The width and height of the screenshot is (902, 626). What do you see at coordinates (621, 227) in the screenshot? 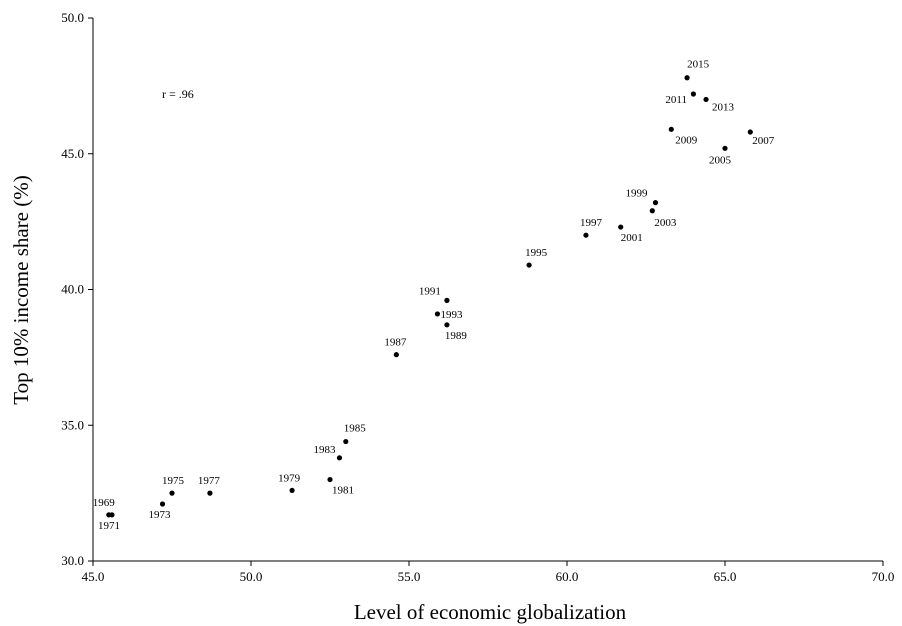
I see `data-point-2001` at bounding box center [621, 227].